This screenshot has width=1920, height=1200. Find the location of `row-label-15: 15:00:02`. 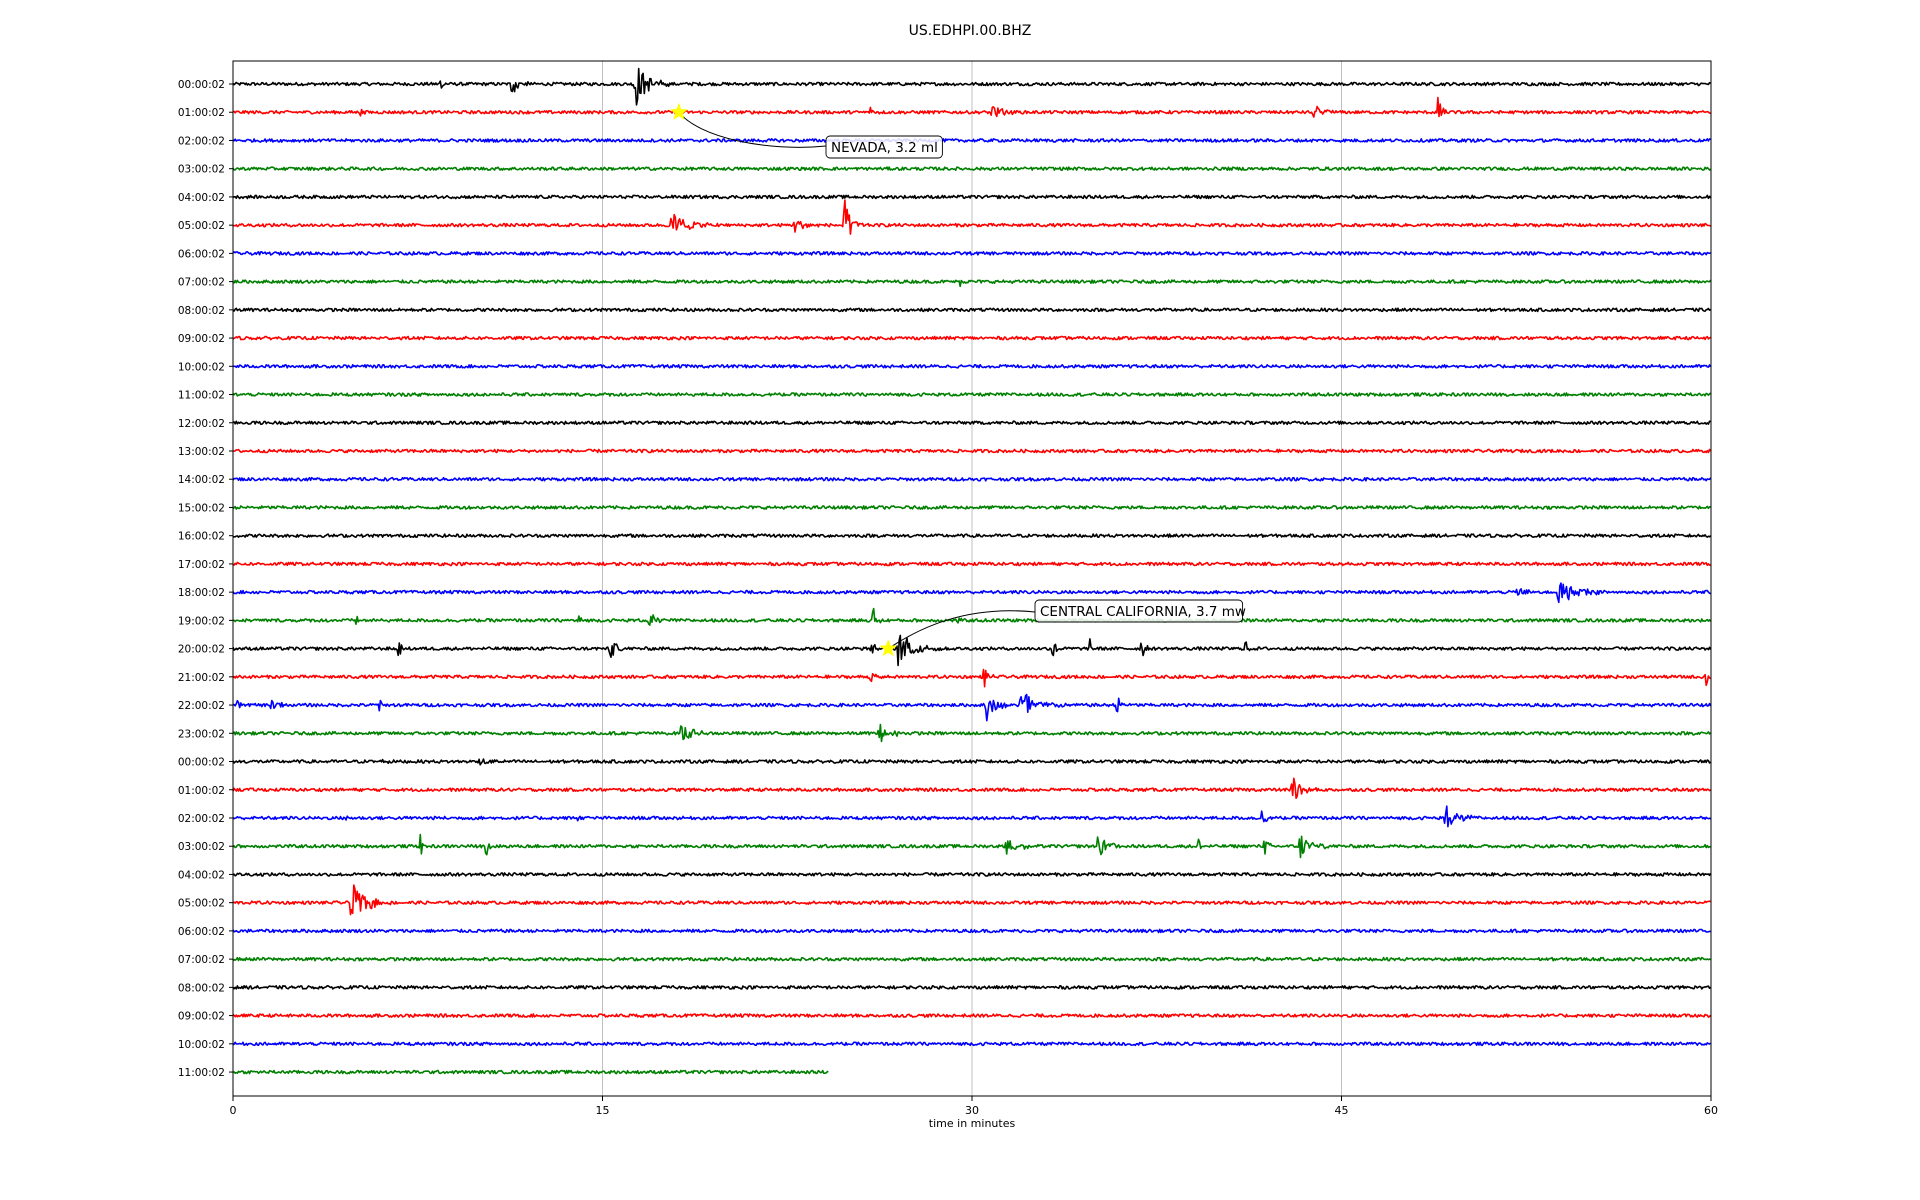

row-label-15: 15:00:02 is located at coordinates (201, 508).